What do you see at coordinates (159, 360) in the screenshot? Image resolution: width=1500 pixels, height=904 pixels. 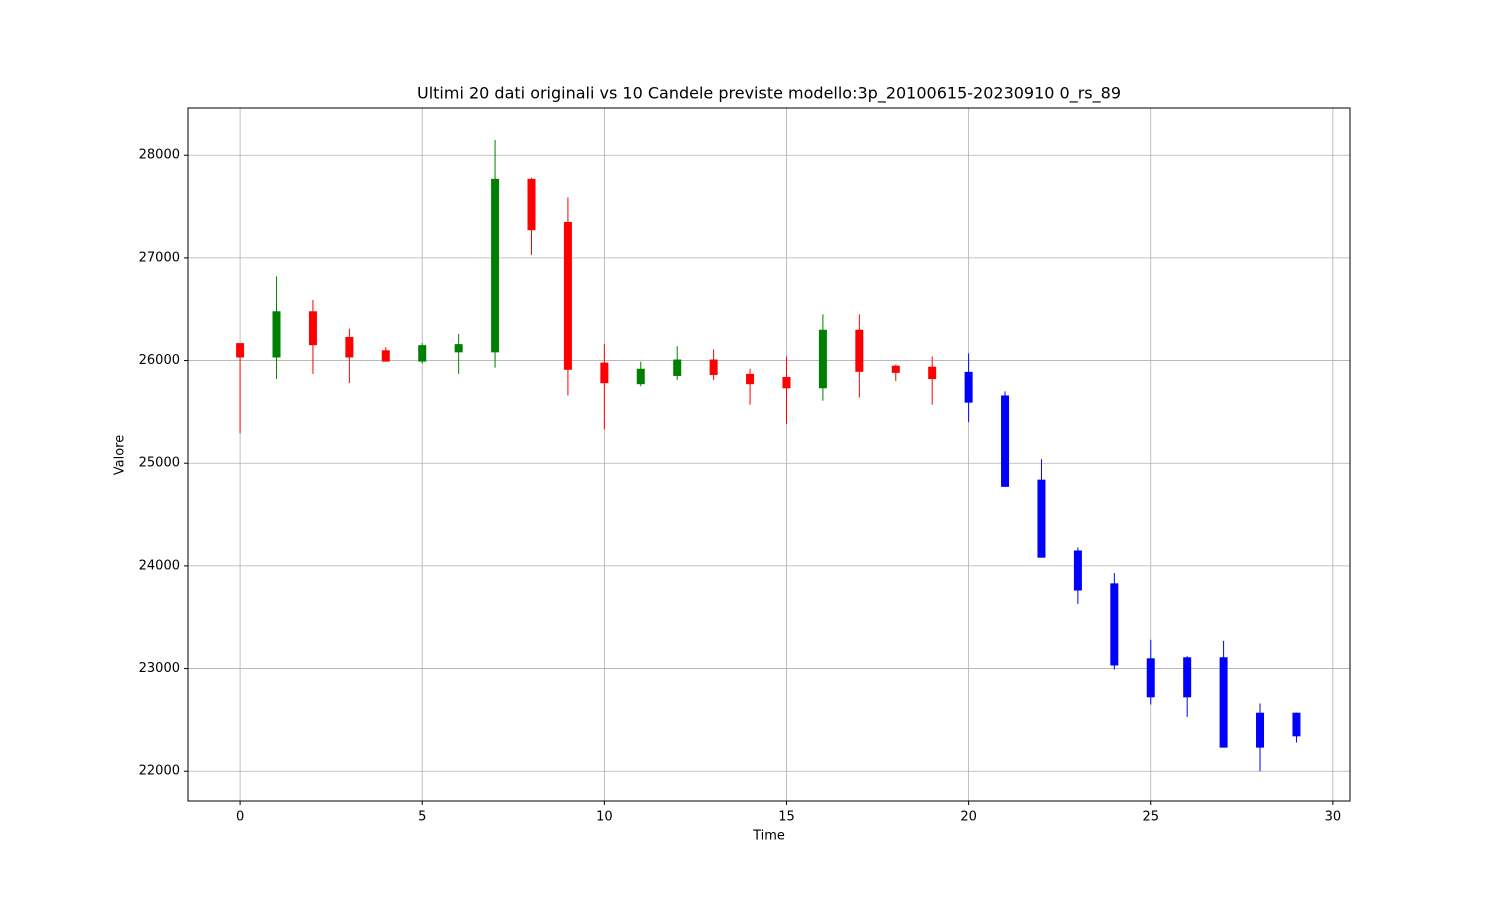 I see `y-tick-label: 26000` at bounding box center [159, 360].